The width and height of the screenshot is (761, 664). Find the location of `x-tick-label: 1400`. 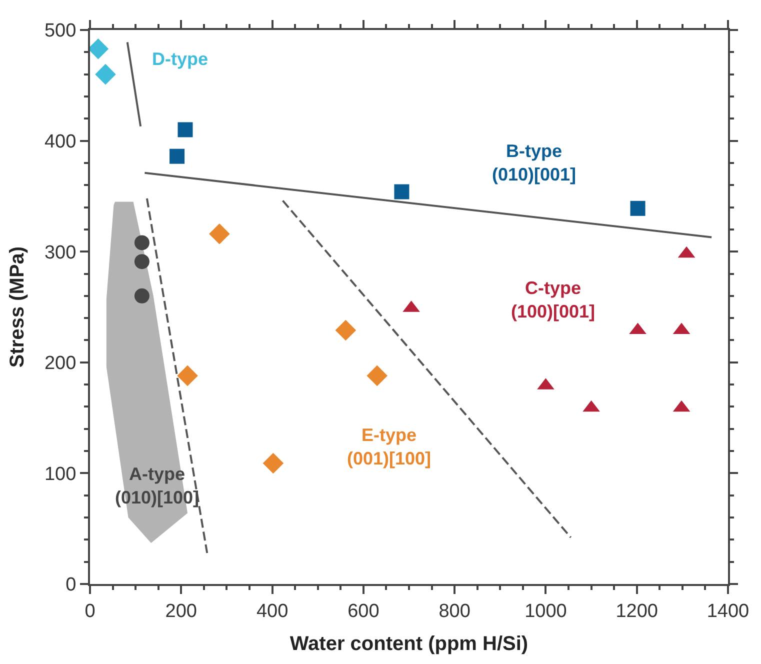

x-tick-label: 1400 is located at coordinates (728, 611).